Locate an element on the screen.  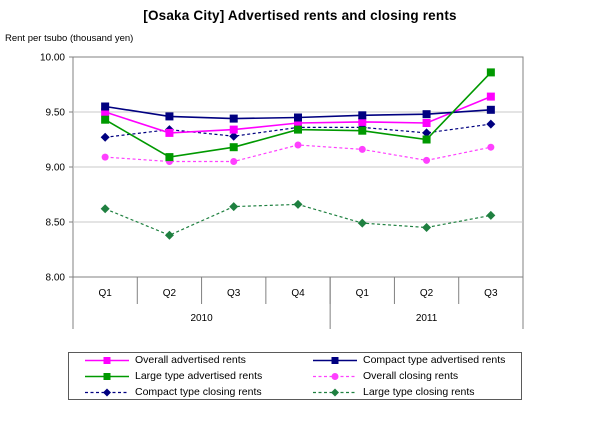
circle-marker-icon is located at coordinates (335, 376).